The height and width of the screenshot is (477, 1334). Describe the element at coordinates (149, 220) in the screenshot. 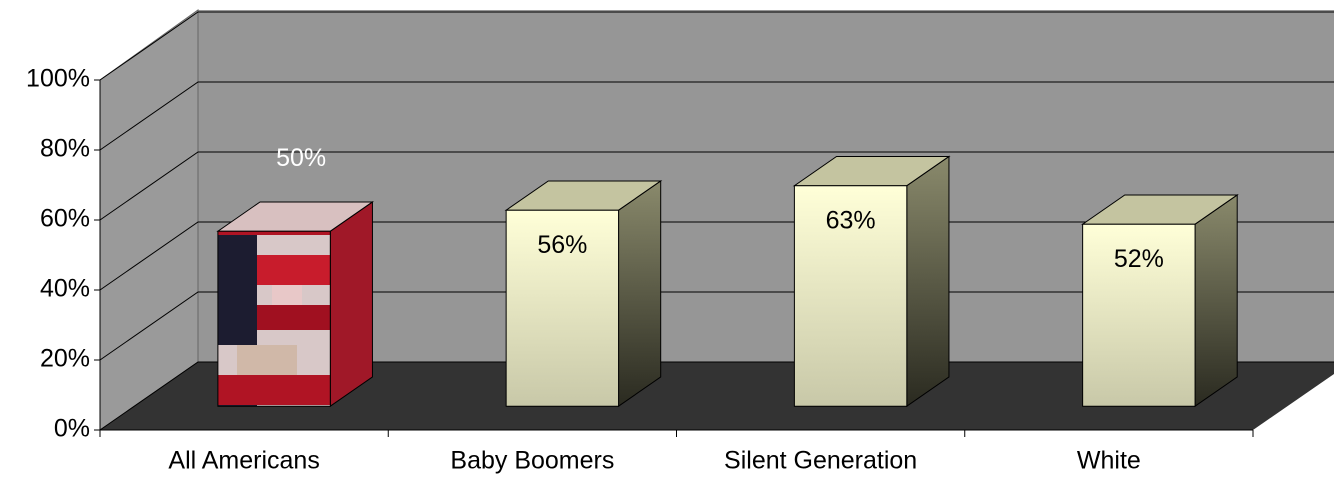

I see `side-wall` at that location.